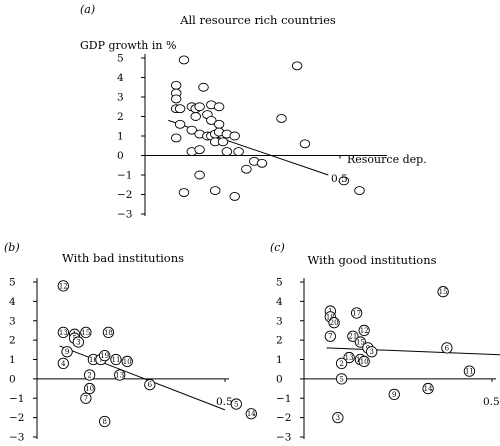 The width and height of the screenshot is (500, 446). I want to click on y-ticks-c: 5 4 3 2 1 0 −1 −2 −3, so click(290, 360).